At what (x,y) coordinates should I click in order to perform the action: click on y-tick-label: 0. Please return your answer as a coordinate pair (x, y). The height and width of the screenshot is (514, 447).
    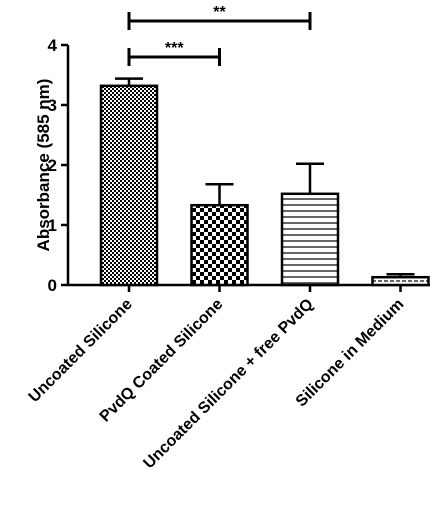
    Looking at the image, I should click on (52, 285).